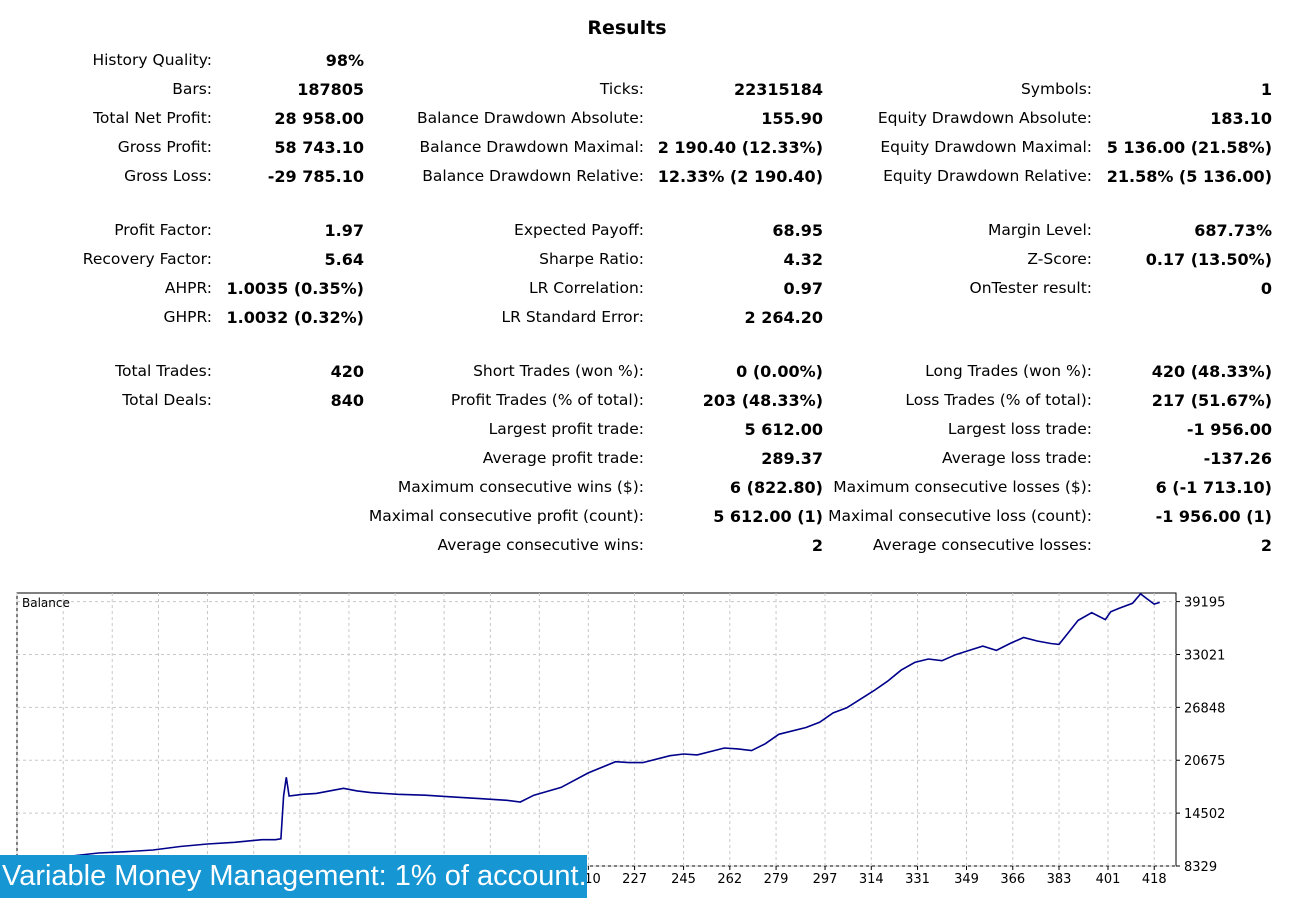 The image size is (1304, 899). Describe the element at coordinates (1266, 545) in the screenshot. I see `stat-value-avg_consec_losses: 2` at that location.